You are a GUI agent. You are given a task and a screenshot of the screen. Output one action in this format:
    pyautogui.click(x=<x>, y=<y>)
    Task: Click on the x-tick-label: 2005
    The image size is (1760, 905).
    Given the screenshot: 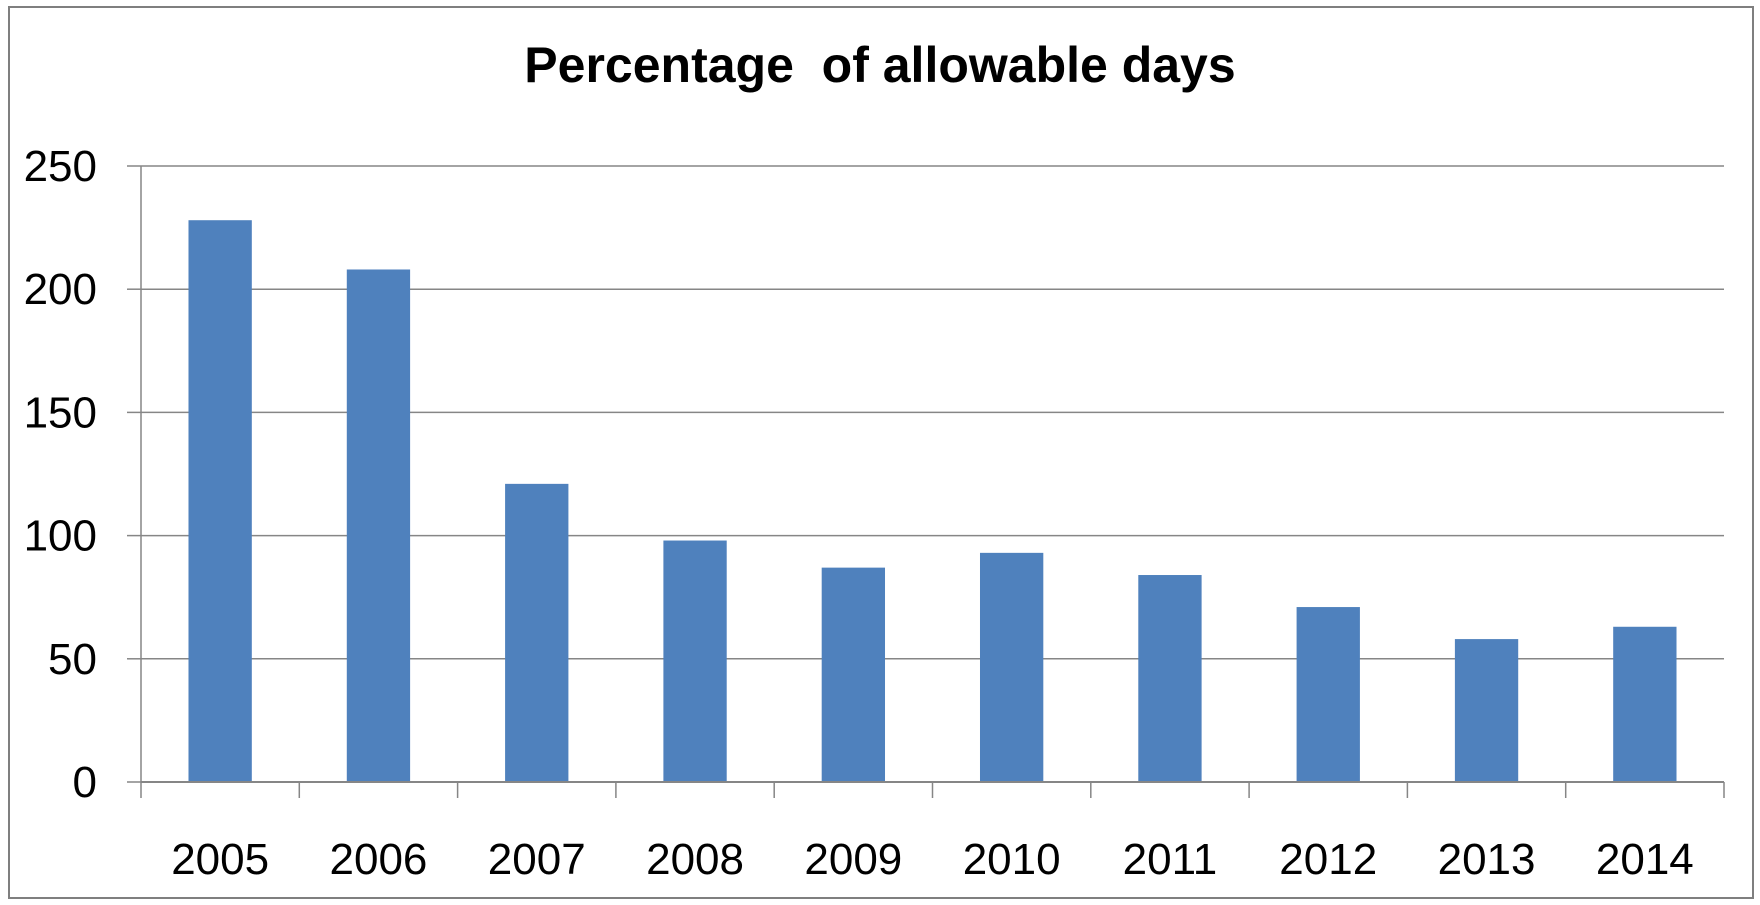 What is the action you would take?
    pyautogui.click(x=220, y=859)
    